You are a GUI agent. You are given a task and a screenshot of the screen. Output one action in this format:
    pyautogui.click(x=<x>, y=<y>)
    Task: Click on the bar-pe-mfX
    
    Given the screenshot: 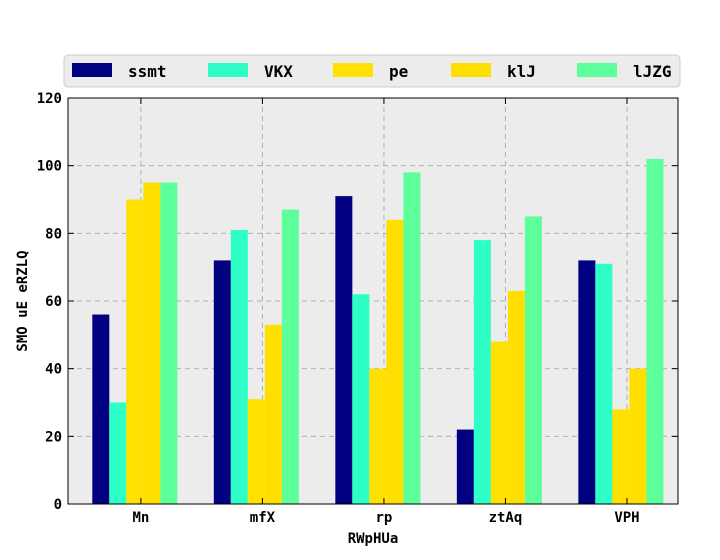 What is the action you would take?
    pyautogui.click(x=256, y=451)
    